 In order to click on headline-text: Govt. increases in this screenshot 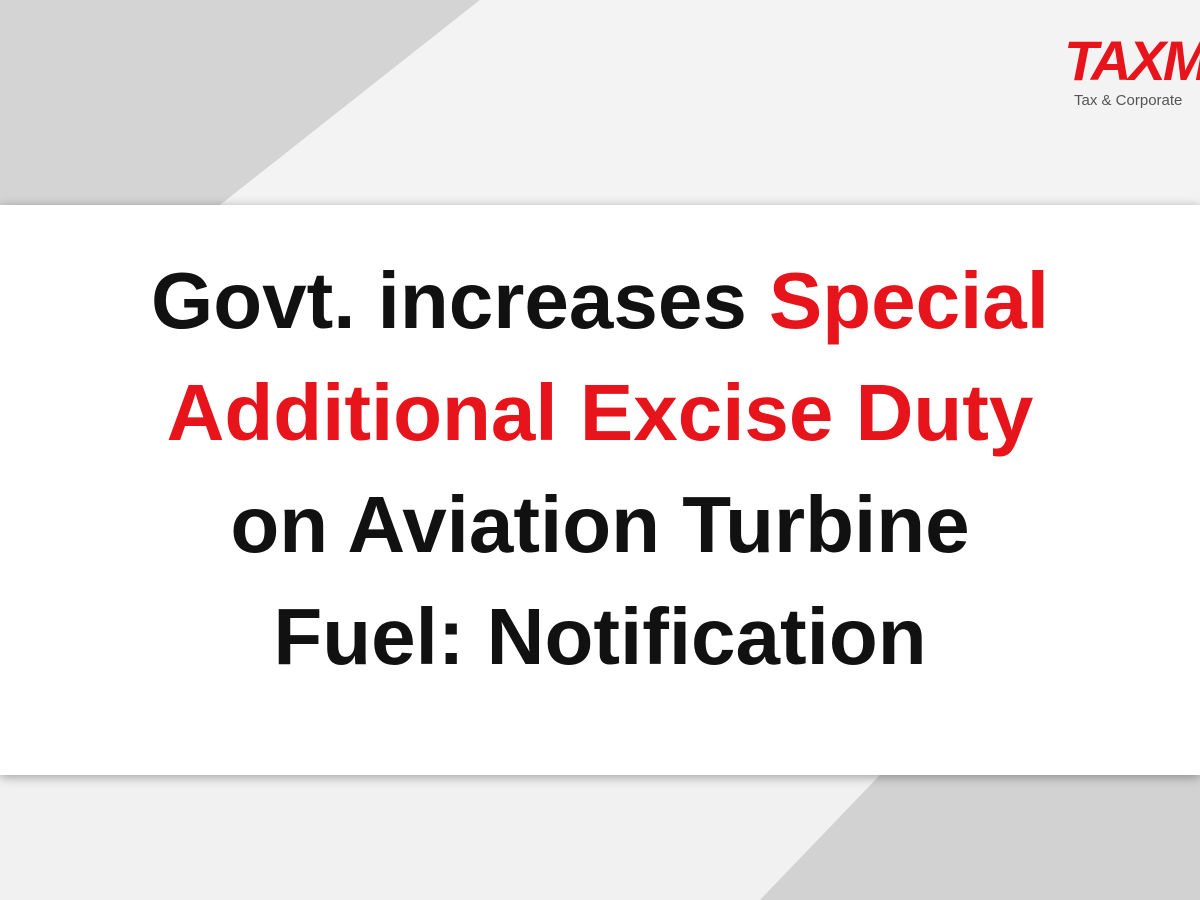, I will do `click(448, 300)`.